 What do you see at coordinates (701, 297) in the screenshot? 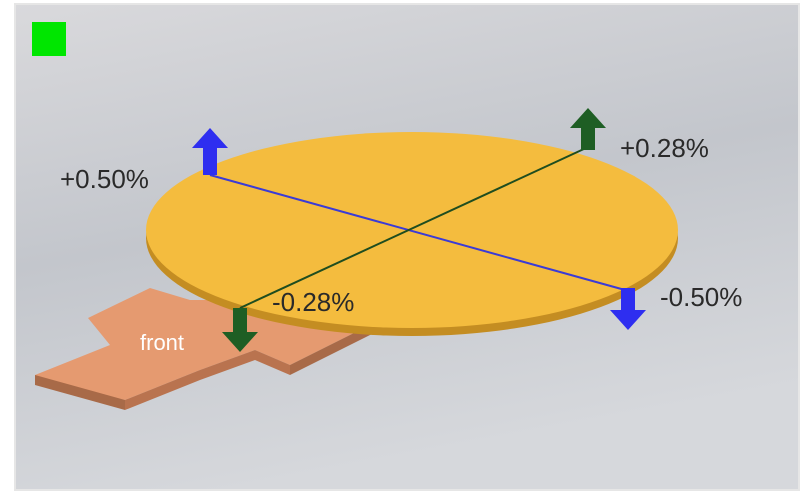
I see `tilt-label: -0.50%` at bounding box center [701, 297].